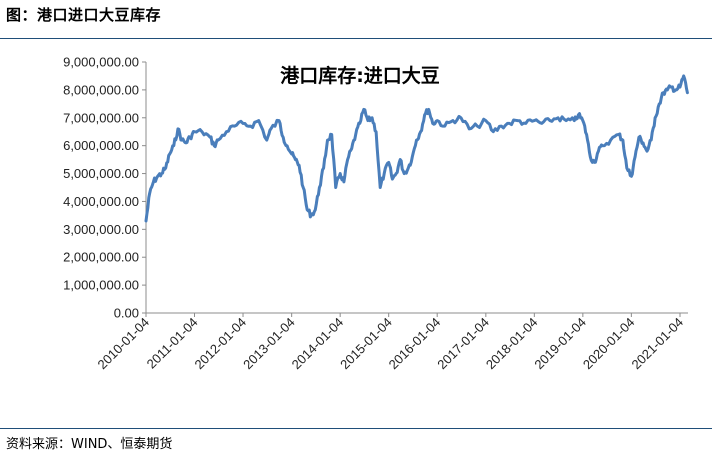  I want to click on x-tick-label: 2010-01-04, so click(123, 344).